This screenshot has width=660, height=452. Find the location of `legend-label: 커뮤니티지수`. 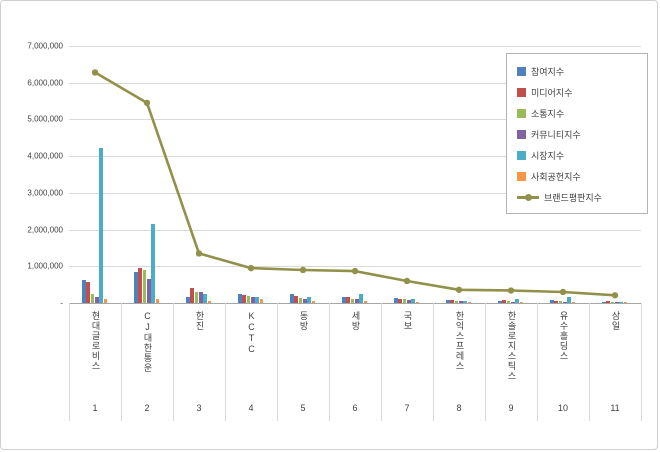

legend-label: 커뮤니티지수 is located at coordinates (556, 135).